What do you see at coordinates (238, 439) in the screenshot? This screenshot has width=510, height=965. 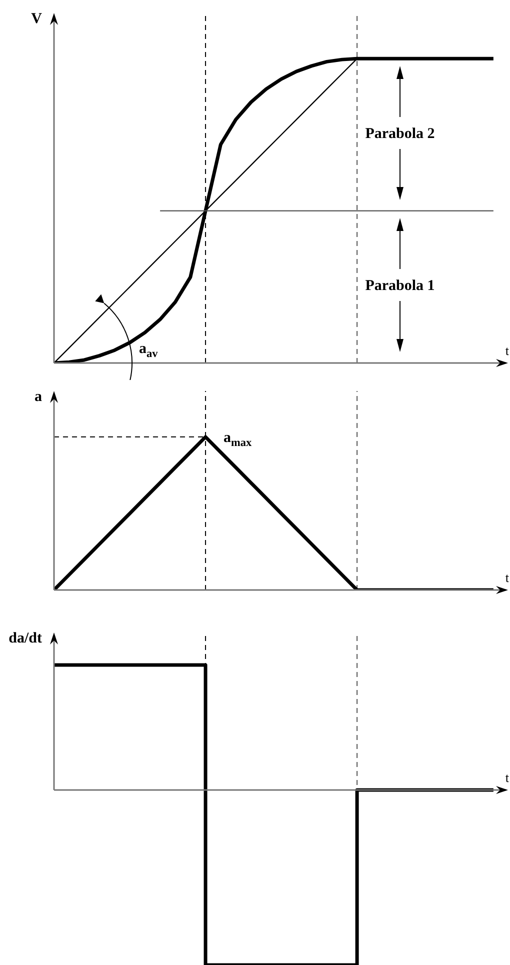 I see `ref-line-label: a$_{max}$` at bounding box center [238, 439].